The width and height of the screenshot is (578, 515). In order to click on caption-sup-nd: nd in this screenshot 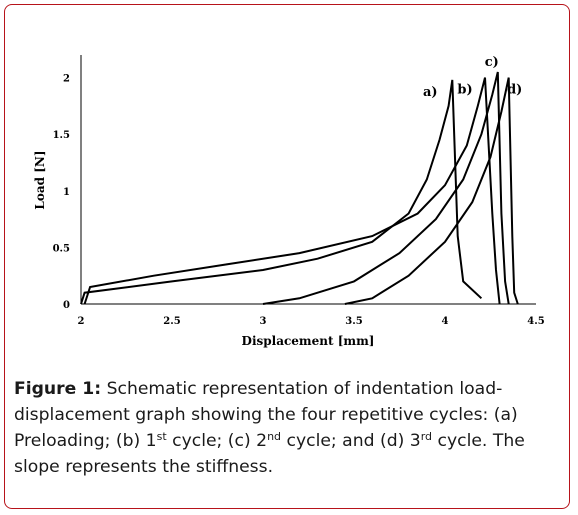, I will do `click(274, 436)`.